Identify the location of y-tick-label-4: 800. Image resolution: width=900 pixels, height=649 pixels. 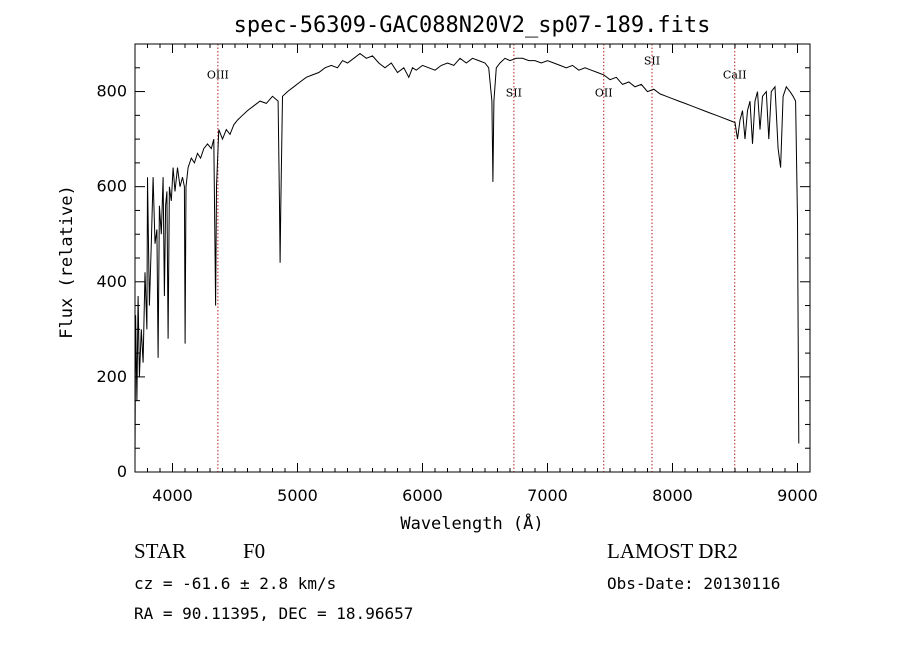
(111, 91).